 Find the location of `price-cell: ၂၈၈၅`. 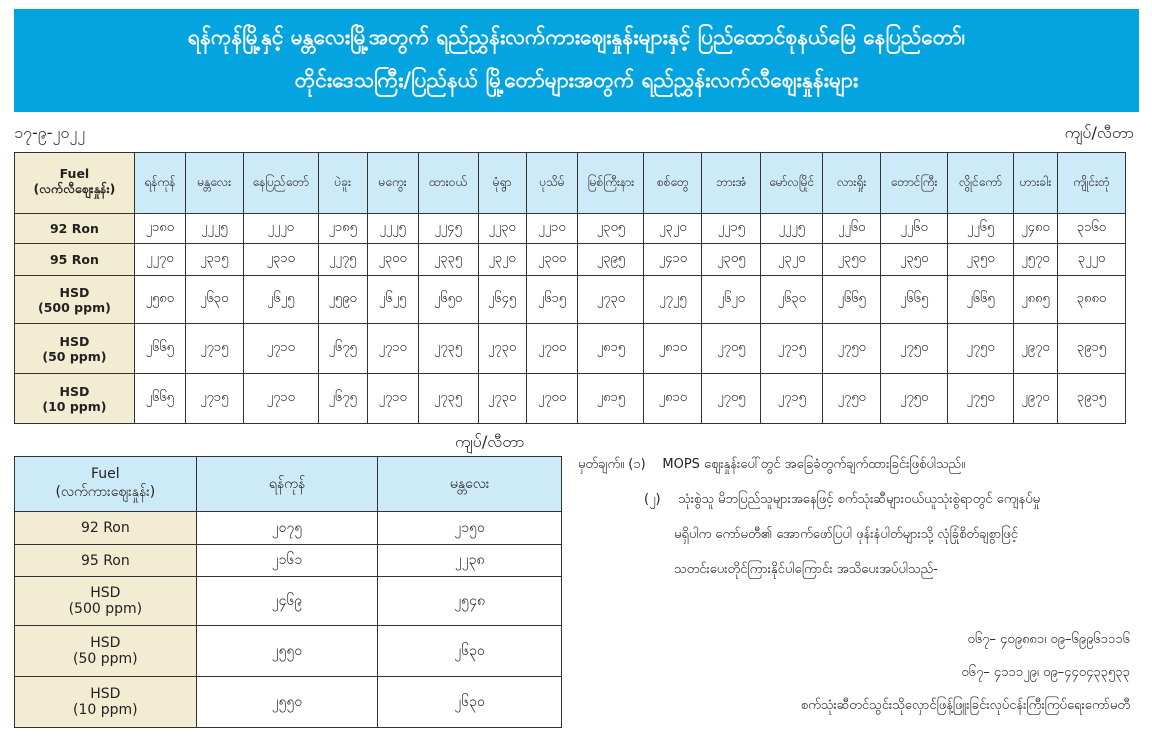

price-cell: ၂၈၈၅ is located at coordinates (1035, 299).